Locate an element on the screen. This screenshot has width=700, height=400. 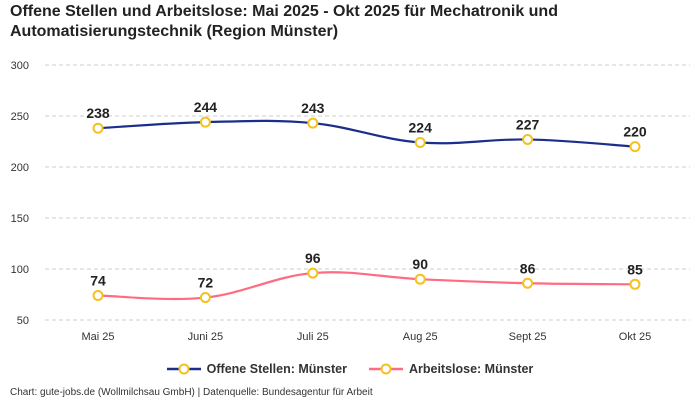
y-tick-label: 300 is located at coordinates (20, 66).